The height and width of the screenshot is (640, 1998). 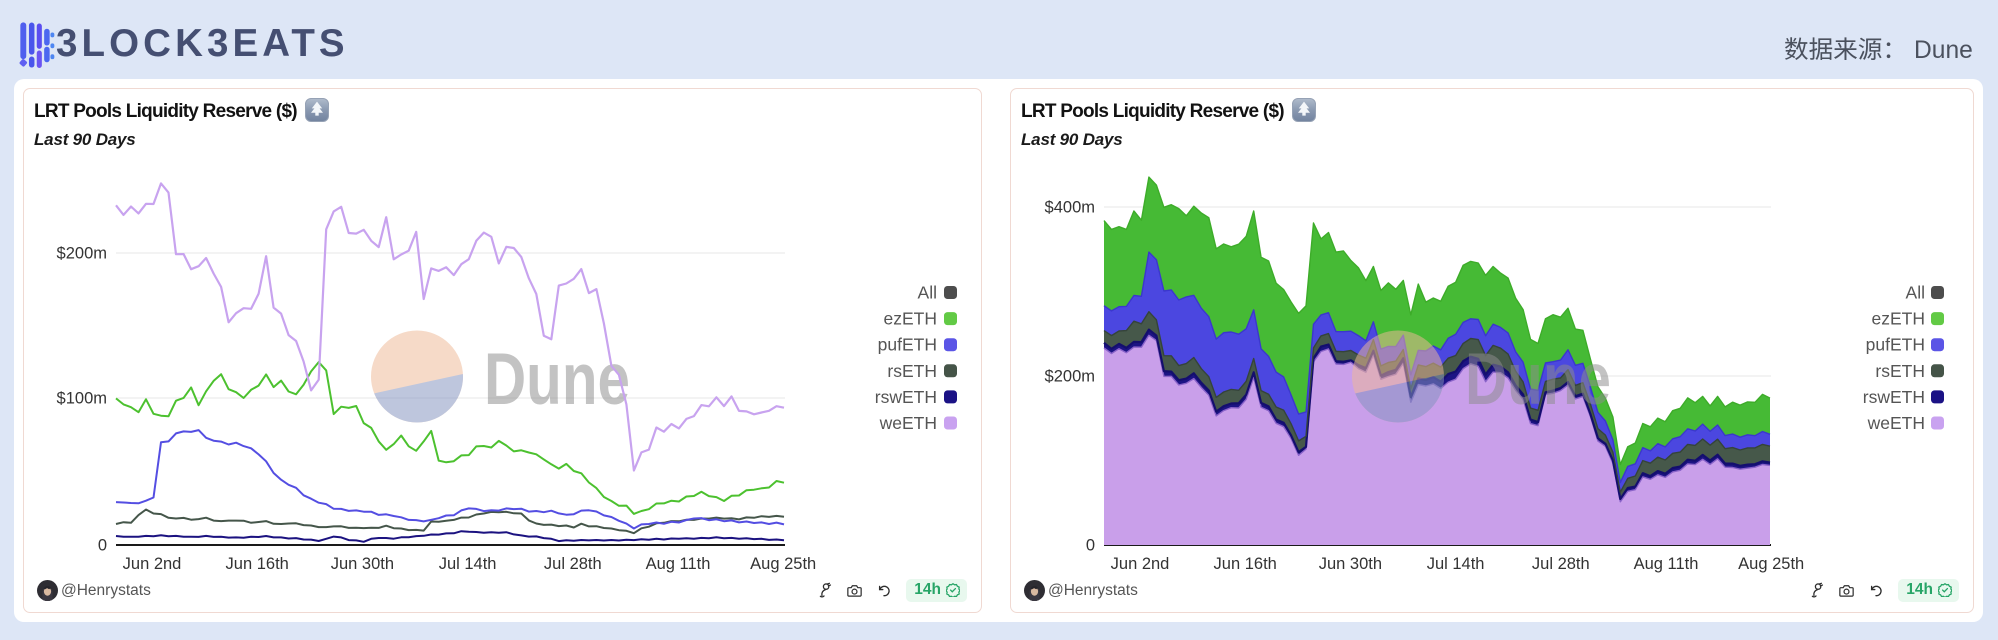 What do you see at coordinates (1070, 208) in the screenshot?
I see `svg-text: $400m` at bounding box center [1070, 208].